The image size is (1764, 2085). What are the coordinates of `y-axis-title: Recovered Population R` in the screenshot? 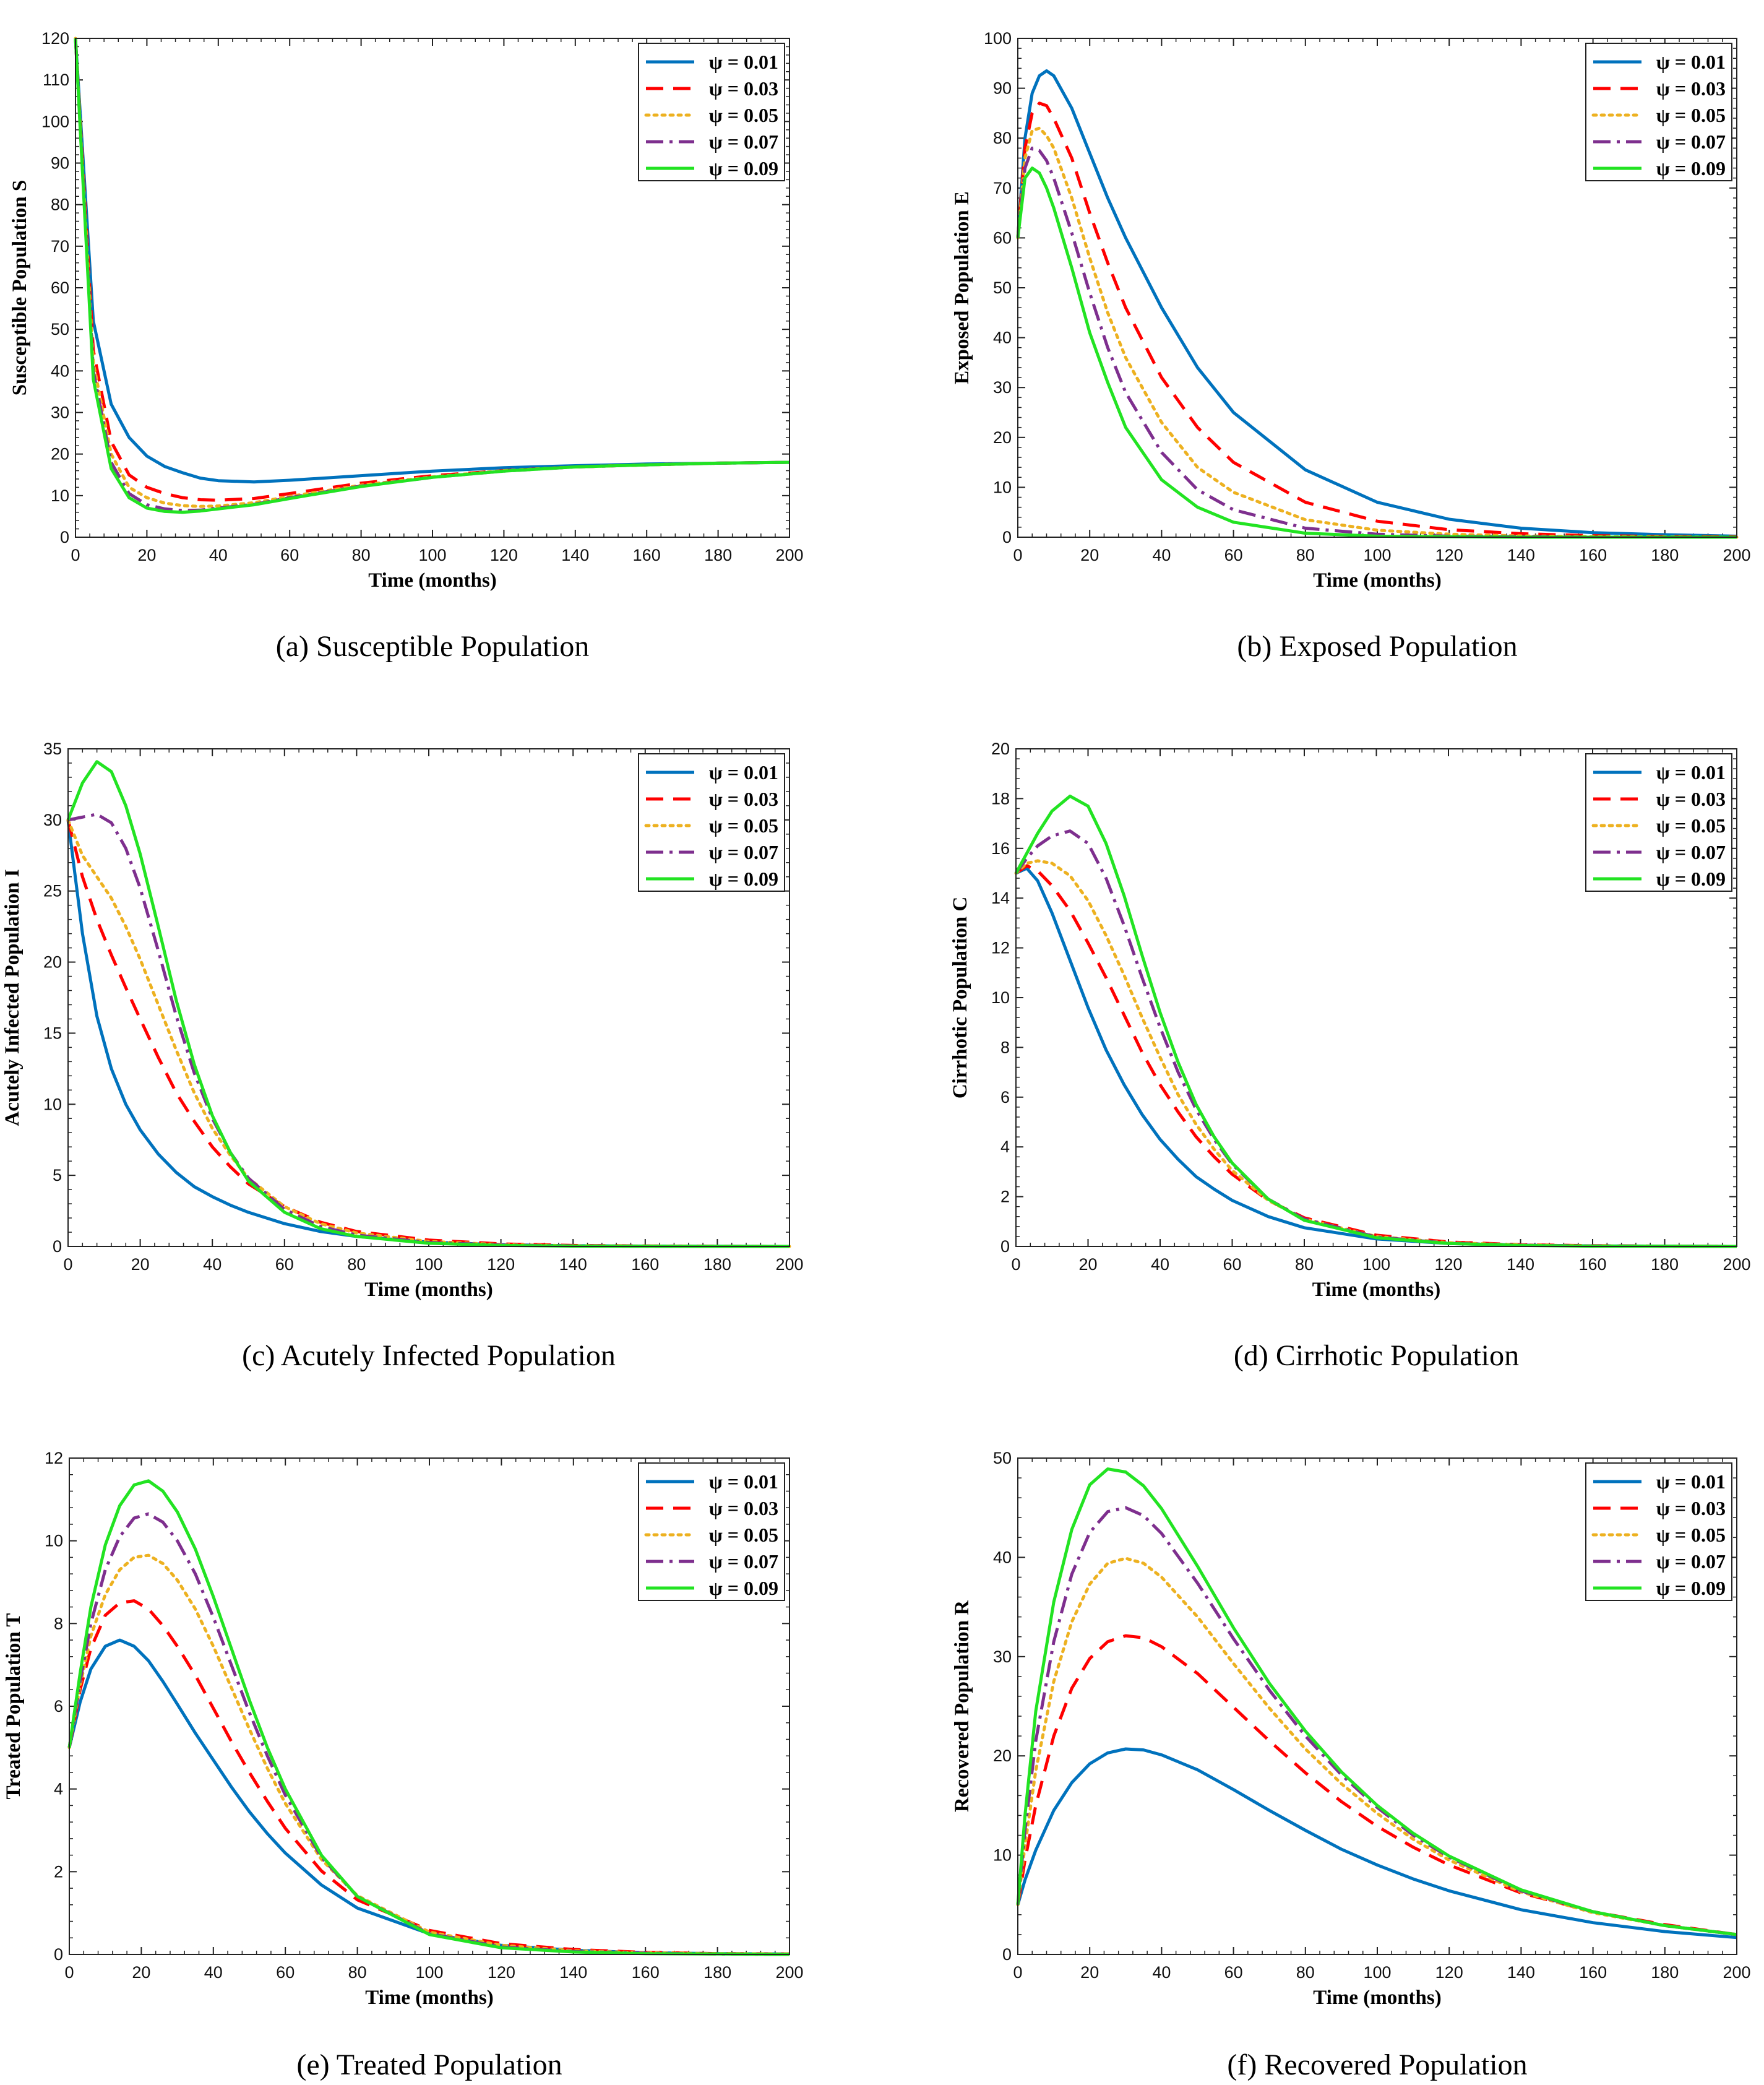 It's located at (962, 1706).